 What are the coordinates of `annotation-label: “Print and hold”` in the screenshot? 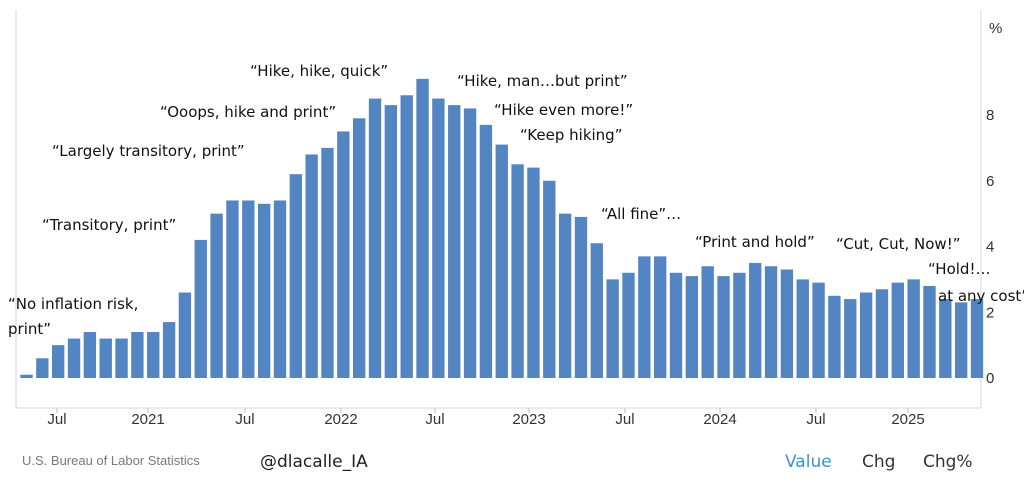 It's located at (755, 242).